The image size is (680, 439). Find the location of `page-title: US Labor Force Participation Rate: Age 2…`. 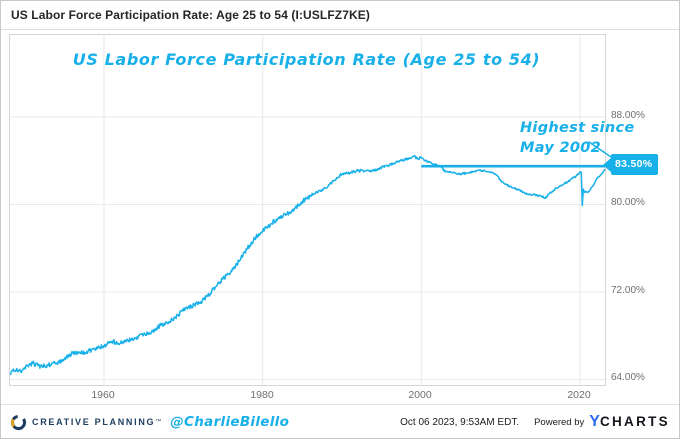

page-title: US Labor Force Participation Rate: Age 2… is located at coordinates (190, 15).